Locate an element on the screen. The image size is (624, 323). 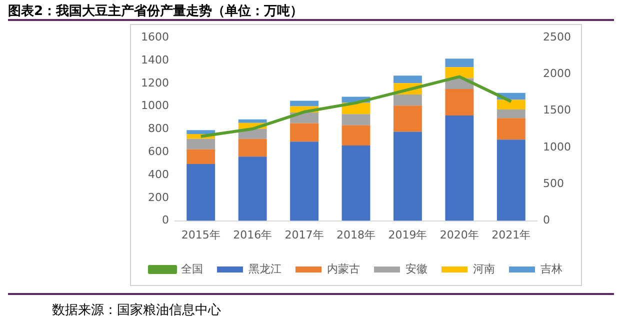
x-tick-label: 2016年 is located at coordinates (252, 235).